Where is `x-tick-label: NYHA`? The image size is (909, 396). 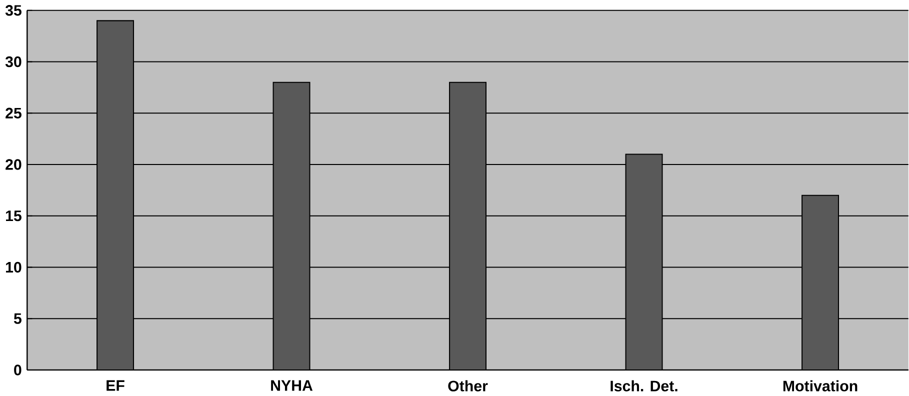
x-tick-label: NYHA is located at coordinates (292, 385).